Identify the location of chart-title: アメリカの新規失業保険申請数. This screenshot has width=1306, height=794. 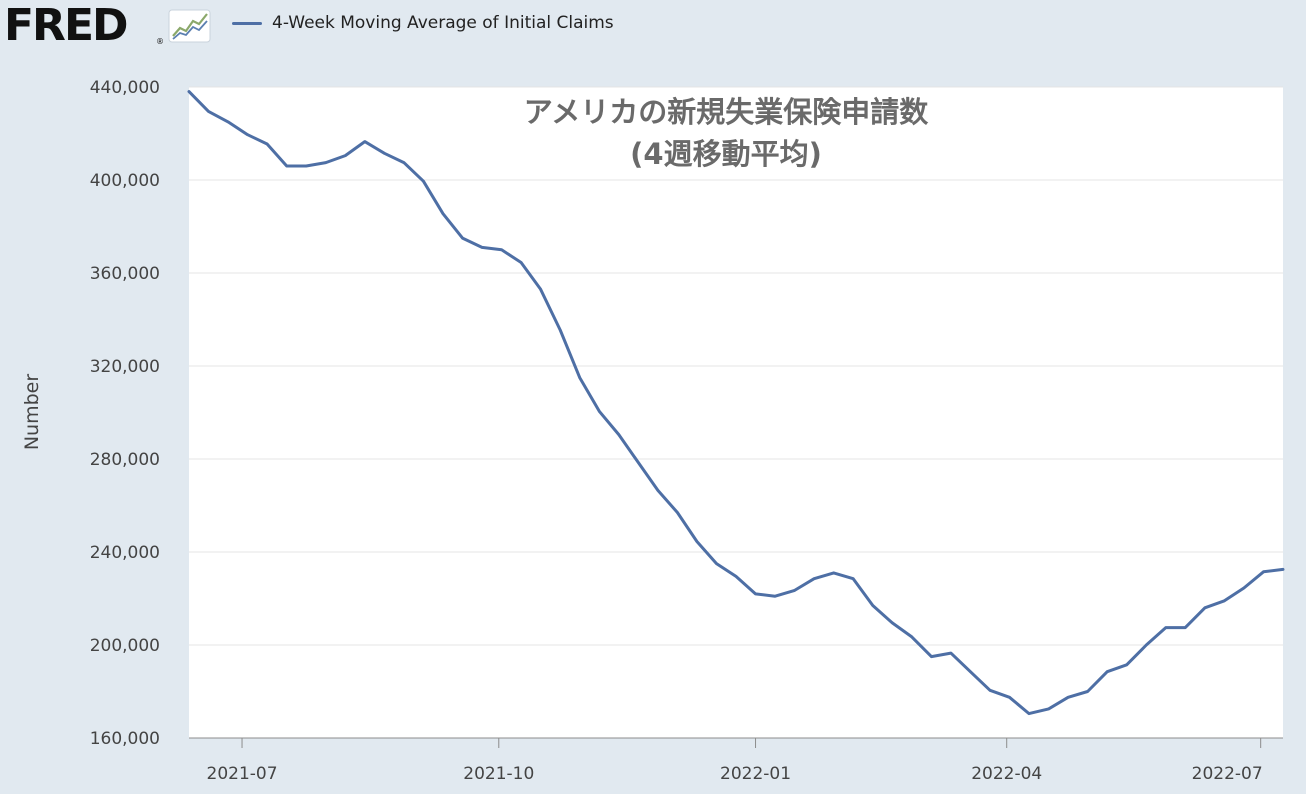
(727, 112).